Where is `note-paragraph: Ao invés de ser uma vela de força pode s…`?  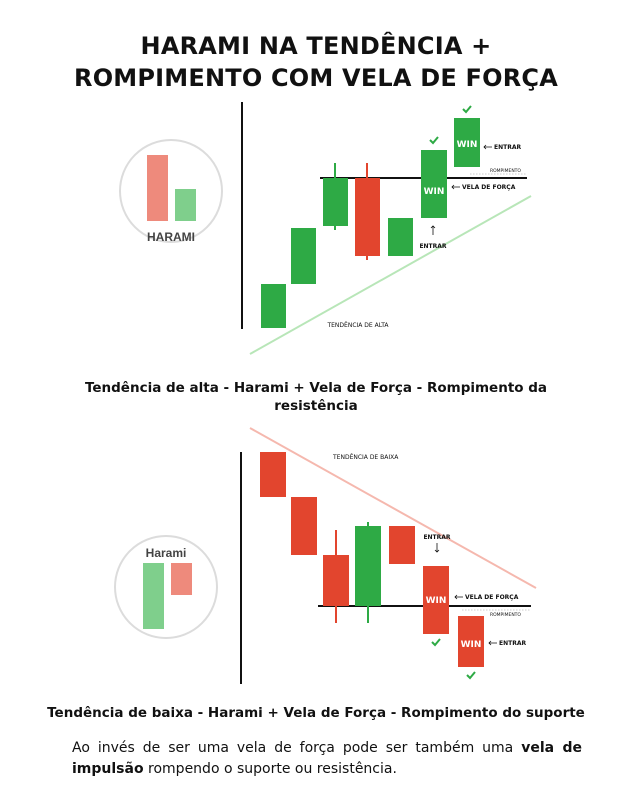 note-paragraph: Ao invés de ser uma vela de força pode s… is located at coordinates (327, 759).